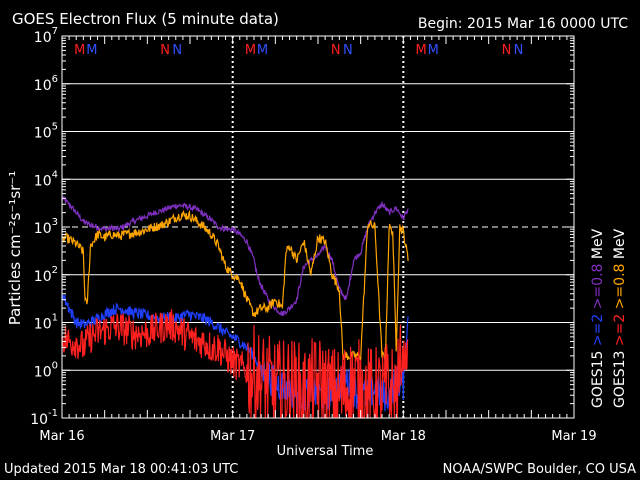 Image resolution: width=640 pixels, height=480 pixels. Describe the element at coordinates (44, 418) in the screenshot. I see `y-tick-label: 10⁻¹` at that location.